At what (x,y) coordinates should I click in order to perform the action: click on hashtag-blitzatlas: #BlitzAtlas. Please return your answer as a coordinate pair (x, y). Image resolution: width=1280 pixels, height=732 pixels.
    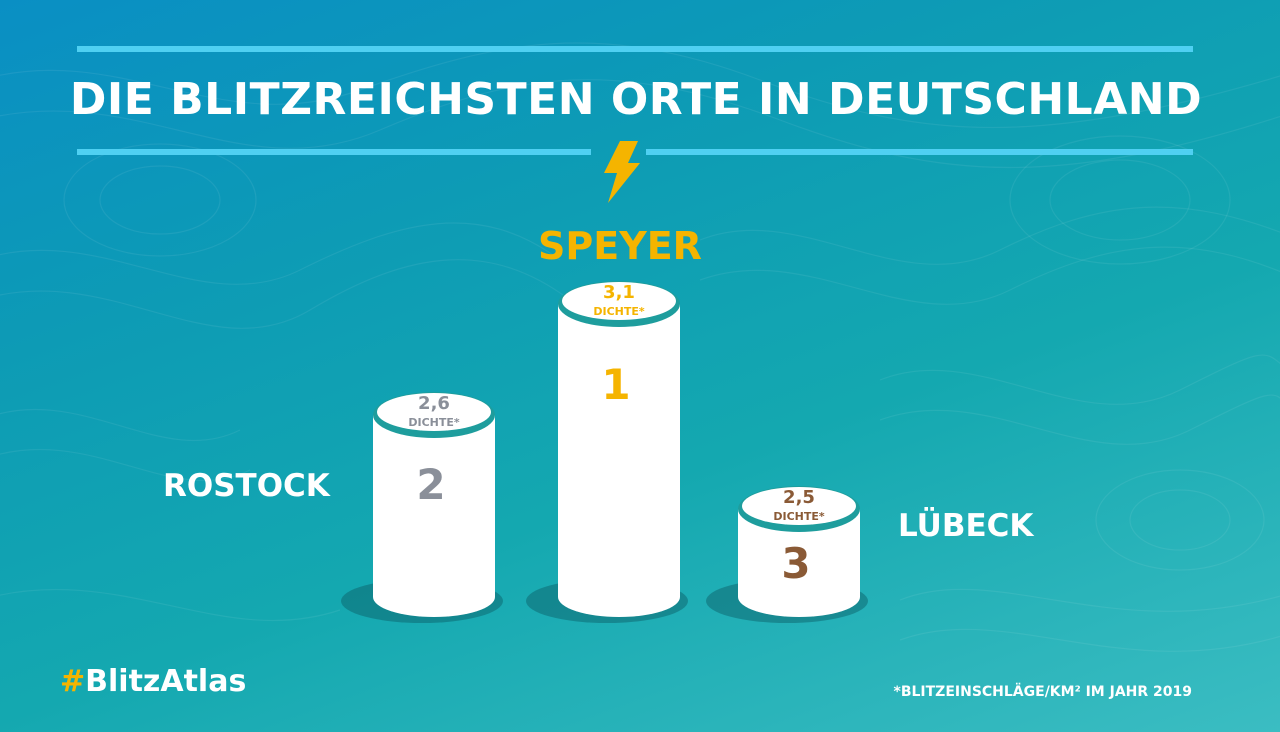
    Looking at the image, I should click on (153, 681).